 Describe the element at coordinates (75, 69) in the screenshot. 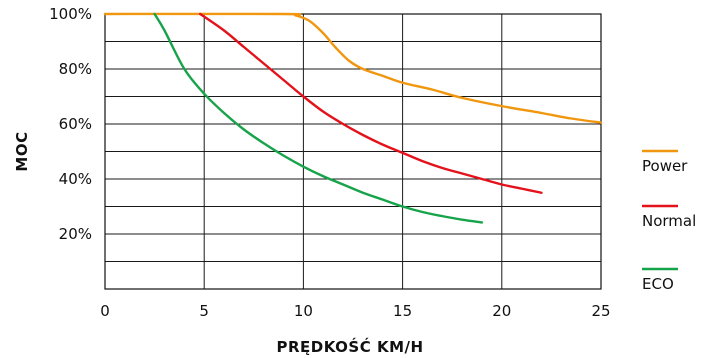

I see `y-tick-label: 80%` at that location.